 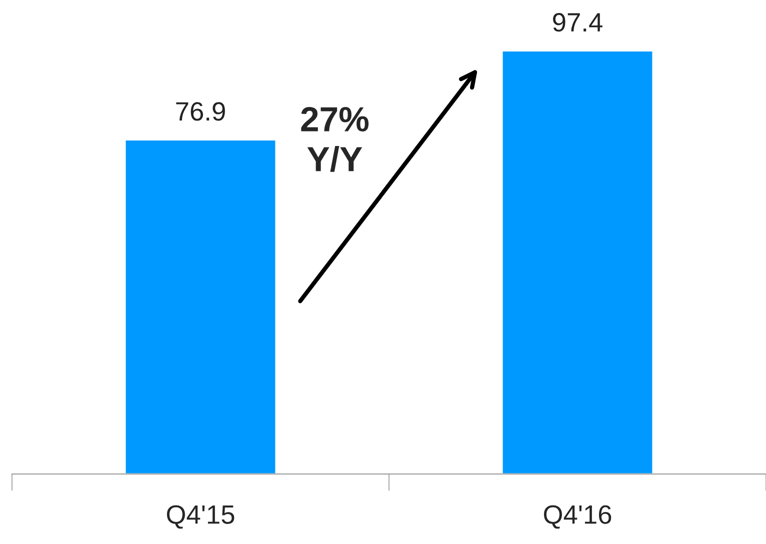 What do you see at coordinates (200, 111) in the screenshot?
I see `data-label: 76.9` at bounding box center [200, 111].